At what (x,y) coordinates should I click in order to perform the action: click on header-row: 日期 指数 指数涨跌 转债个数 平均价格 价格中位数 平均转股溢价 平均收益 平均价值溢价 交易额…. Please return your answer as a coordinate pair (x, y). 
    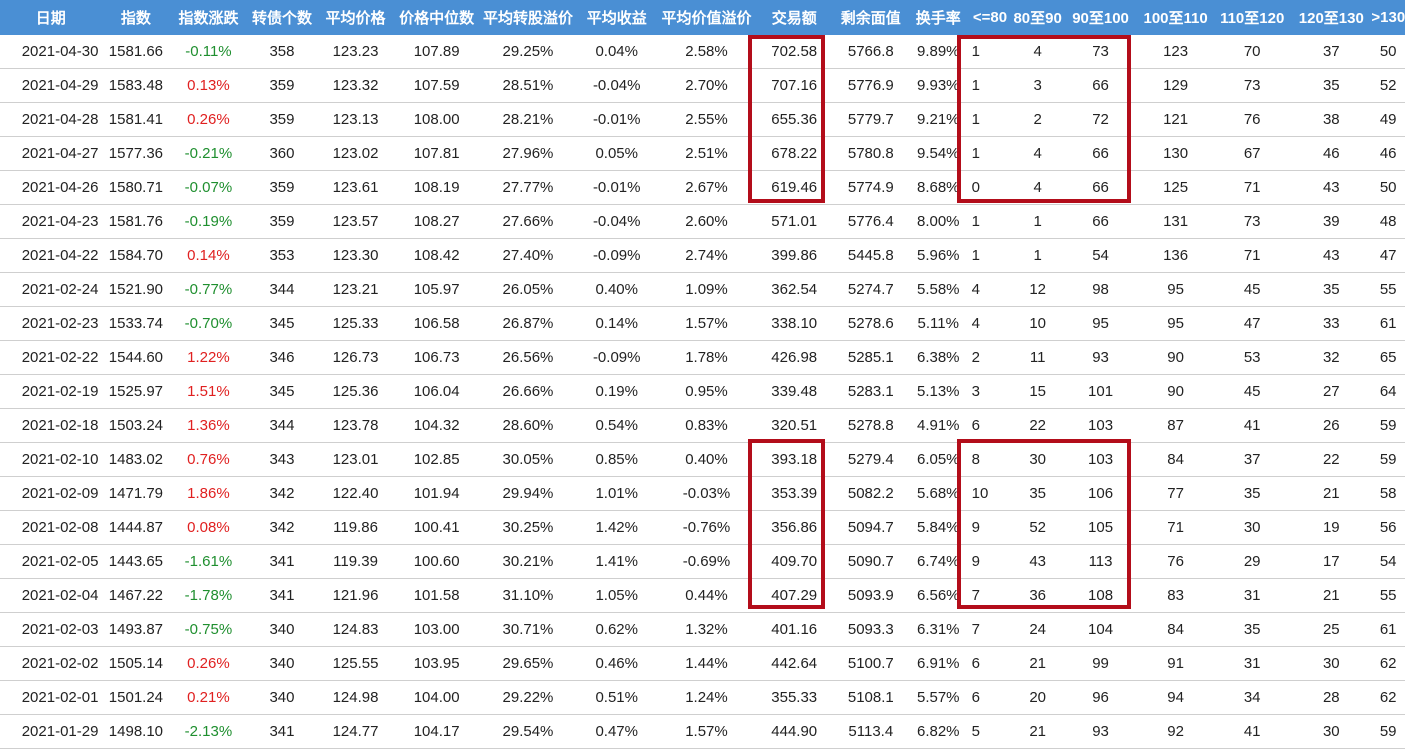
    Looking at the image, I should click on (702, 17).